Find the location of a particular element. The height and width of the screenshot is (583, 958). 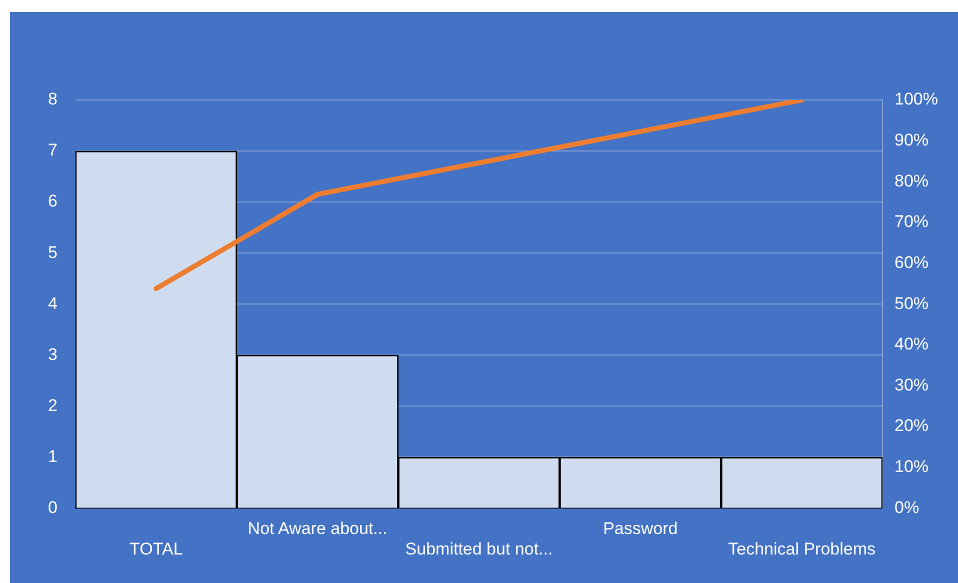

x-tick-label: Password is located at coordinates (640, 528).